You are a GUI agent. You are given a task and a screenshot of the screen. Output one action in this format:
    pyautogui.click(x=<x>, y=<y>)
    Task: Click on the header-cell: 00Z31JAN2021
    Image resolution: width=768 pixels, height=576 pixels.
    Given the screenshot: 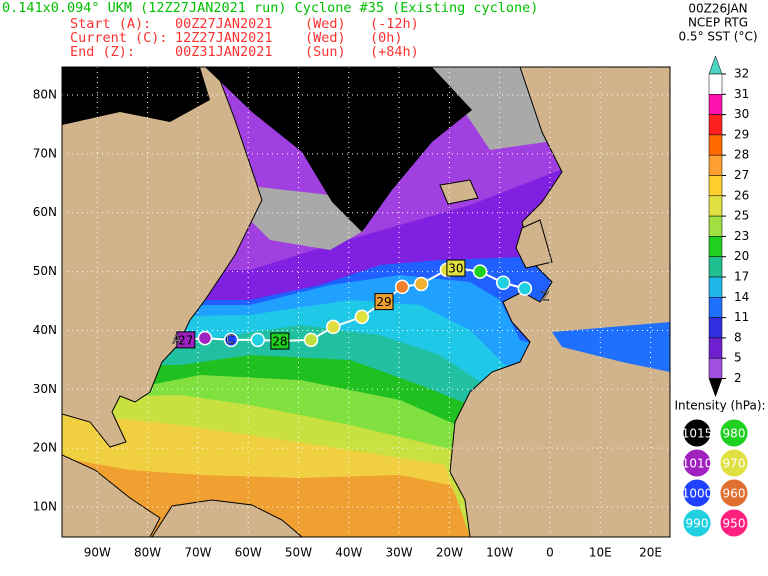 What is the action you would take?
    pyautogui.click(x=224, y=52)
    